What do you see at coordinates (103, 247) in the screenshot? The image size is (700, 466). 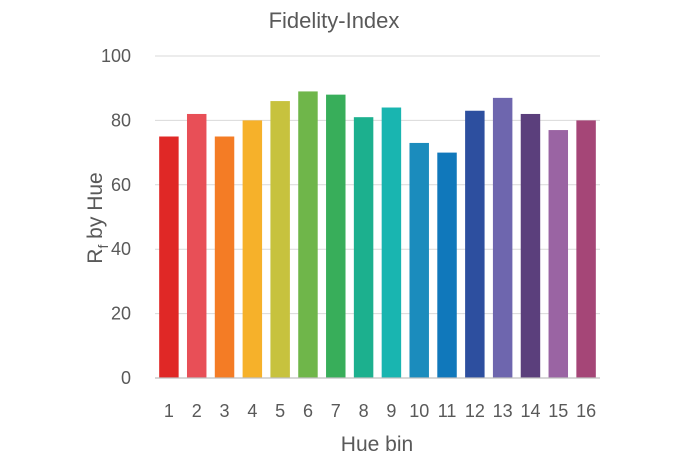 I see `y-axis-label-subscript: f` at bounding box center [103, 247].